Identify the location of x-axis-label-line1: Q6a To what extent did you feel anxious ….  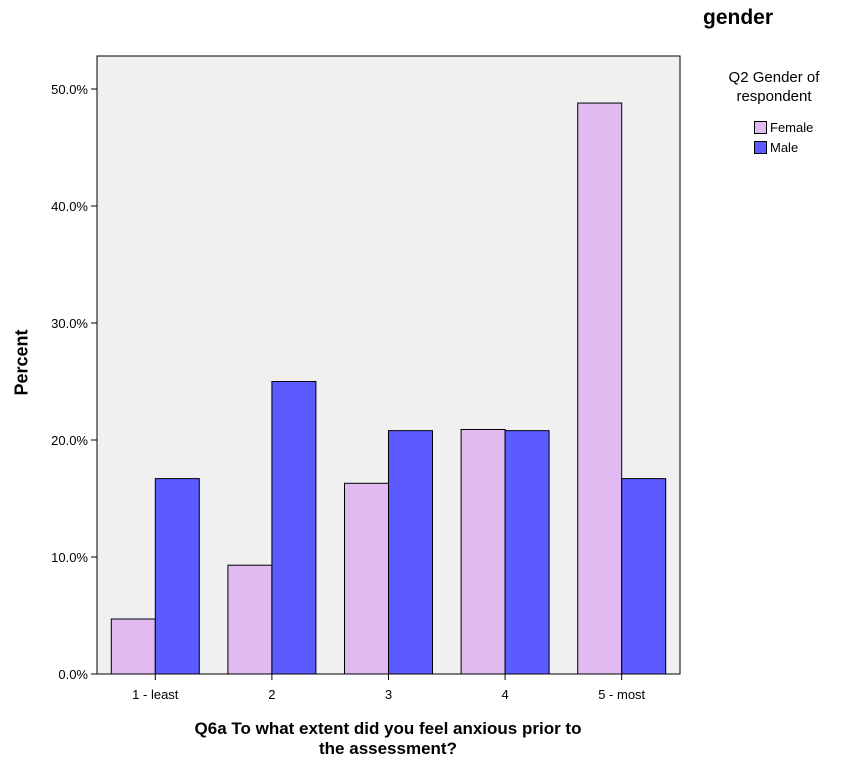
(388, 728).